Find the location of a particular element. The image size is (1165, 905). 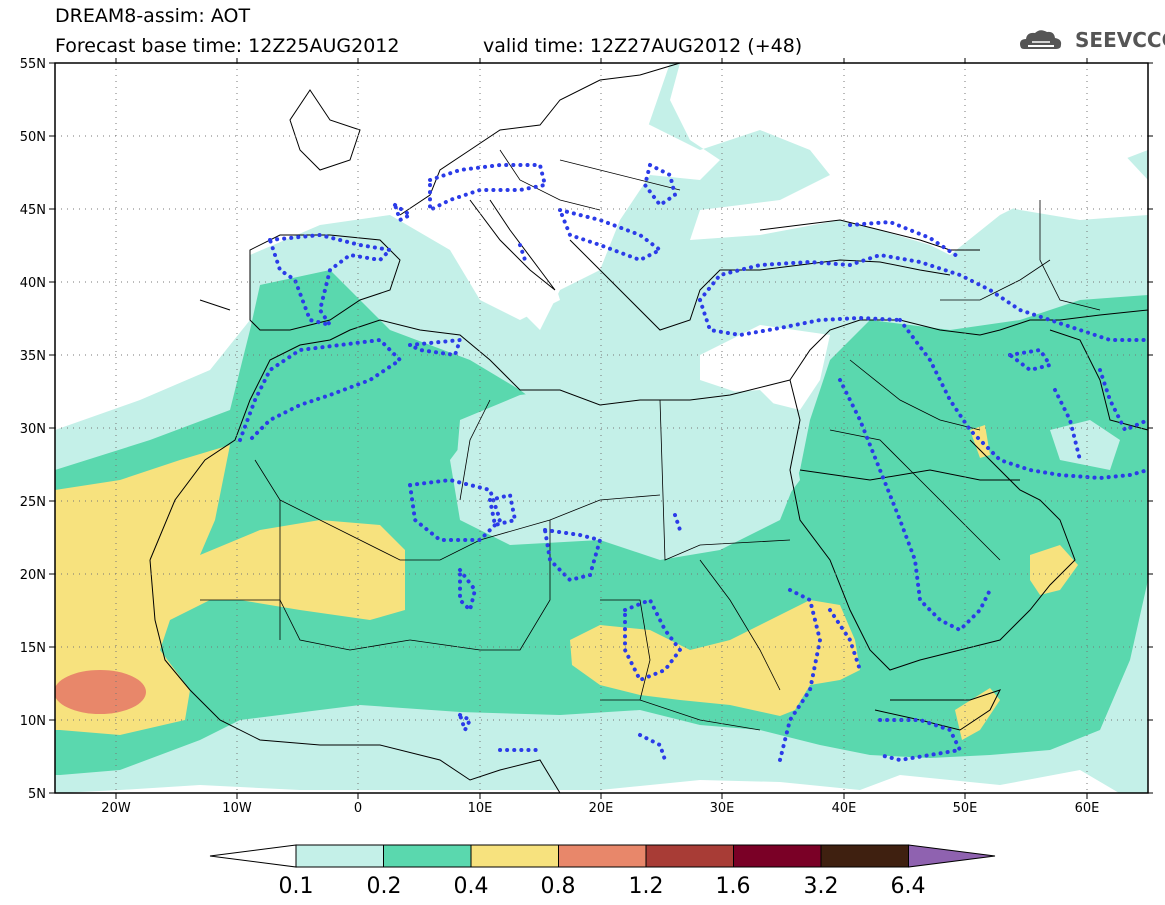

aot-level-0.8 is located at coordinates (100, 692).